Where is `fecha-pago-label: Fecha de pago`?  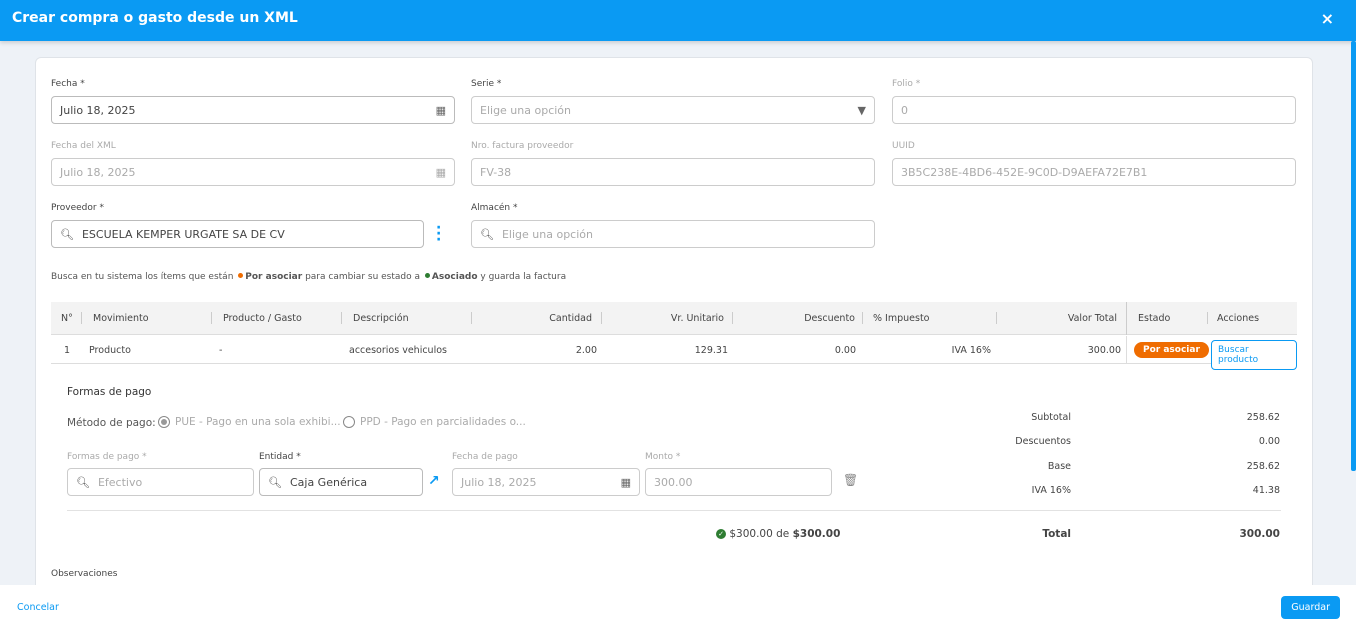 fecha-pago-label: Fecha de pago is located at coordinates (485, 457).